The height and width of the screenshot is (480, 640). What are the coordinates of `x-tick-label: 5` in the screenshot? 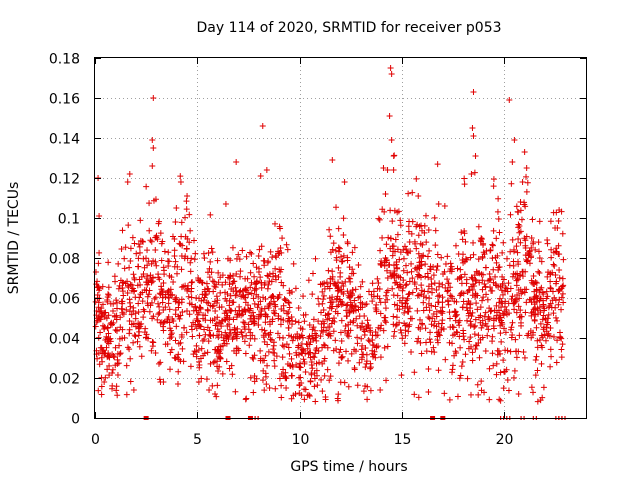 It's located at (197, 440).